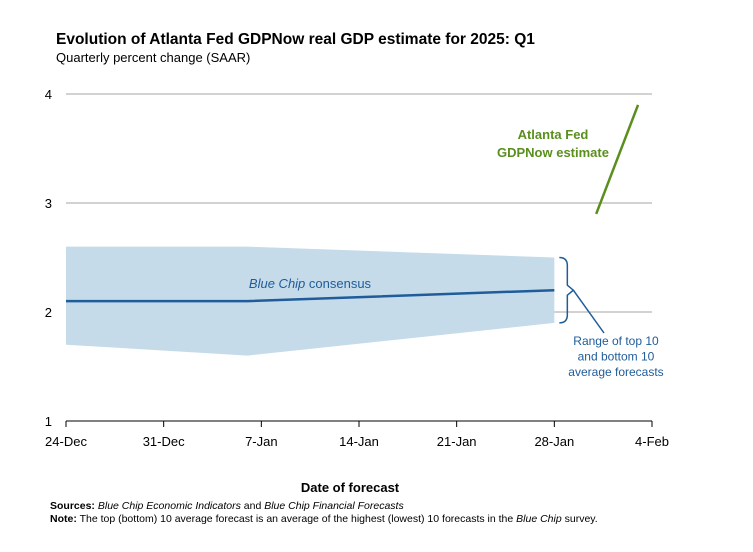  What do you see at coordinates (457, 441) in the screenshot?
I see `x-tick-label: 21-Jan` at bounding box center [457, 441].